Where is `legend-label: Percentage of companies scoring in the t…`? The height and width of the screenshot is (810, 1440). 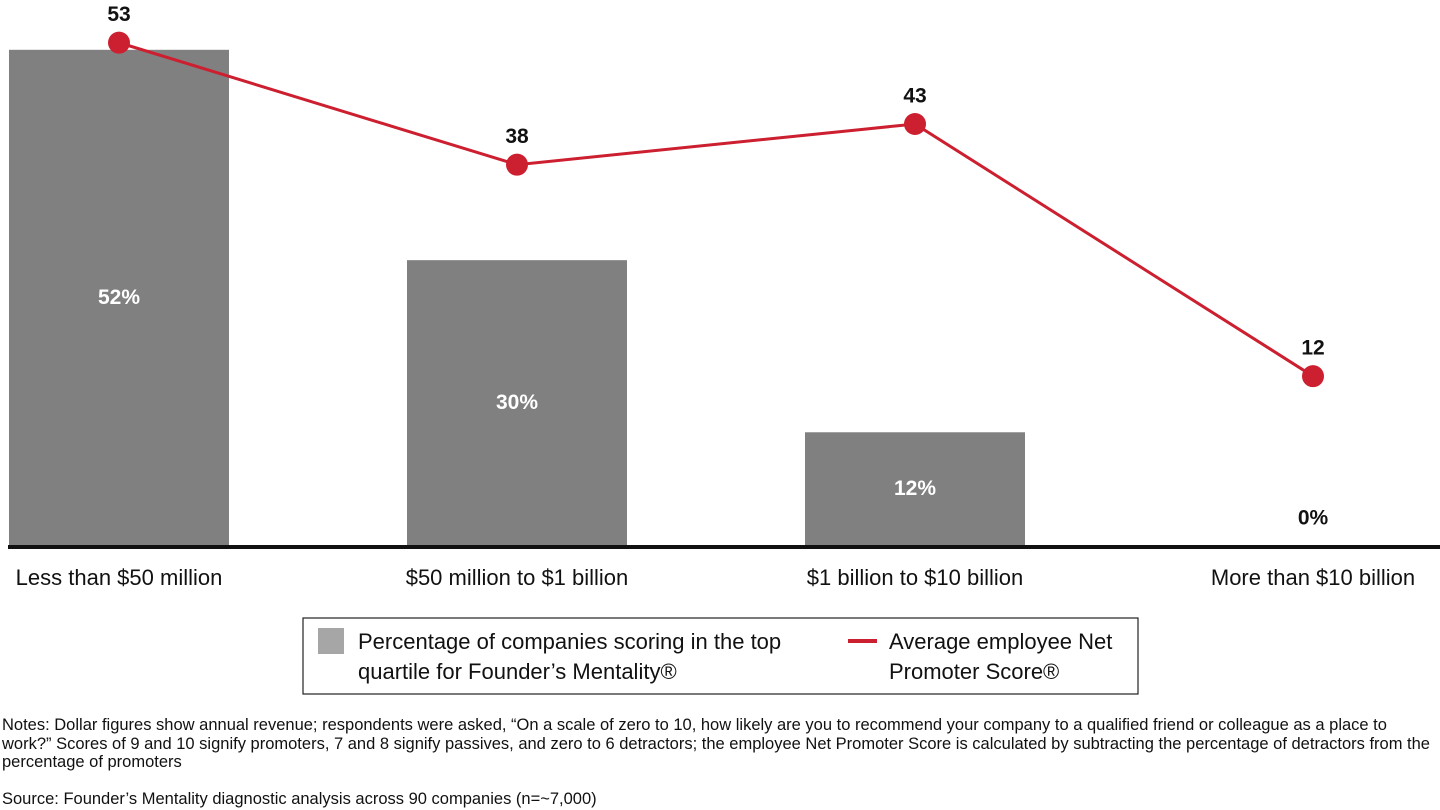
legend-label: Percentage of companies scoring in the t… is located at coordinates (570, 656).